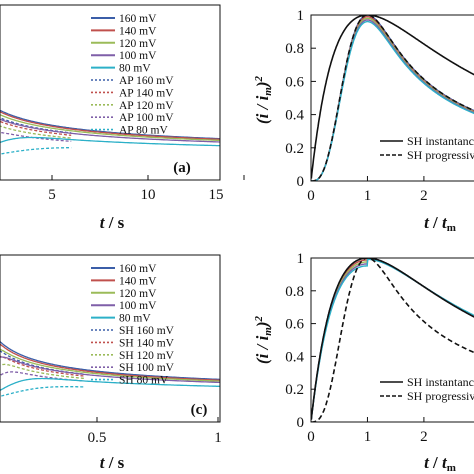 The image size is (474, 474). Describe the element at coordinates (42, 391) in the screenshot. I see `panel-c-series-SH-80mV` at that location.